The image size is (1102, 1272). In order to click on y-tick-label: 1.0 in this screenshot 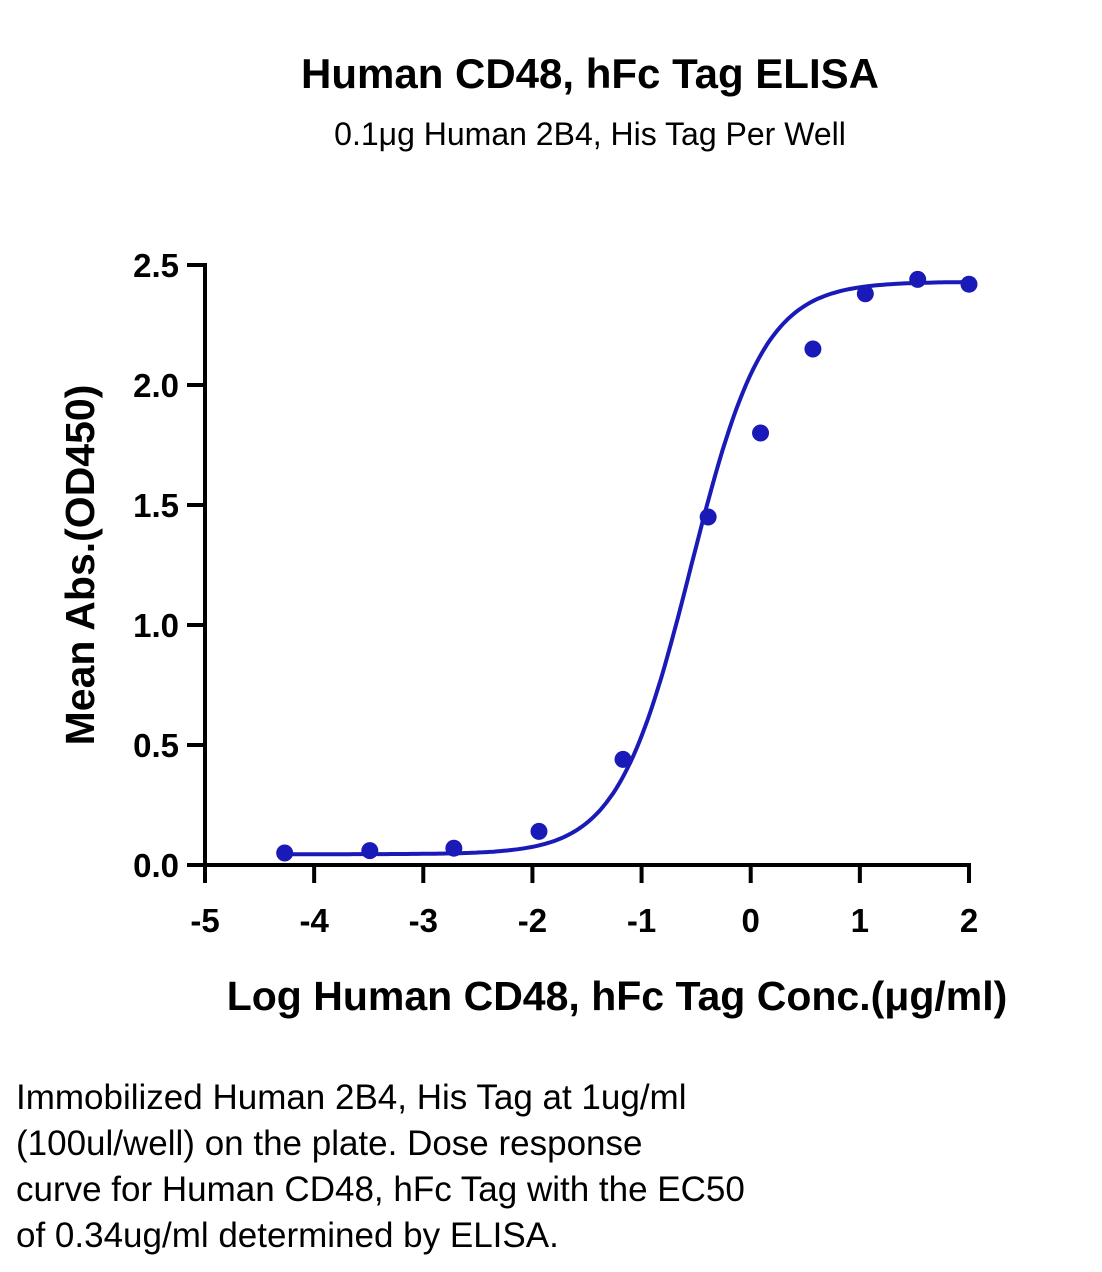, I will do `click(156, 625)`.